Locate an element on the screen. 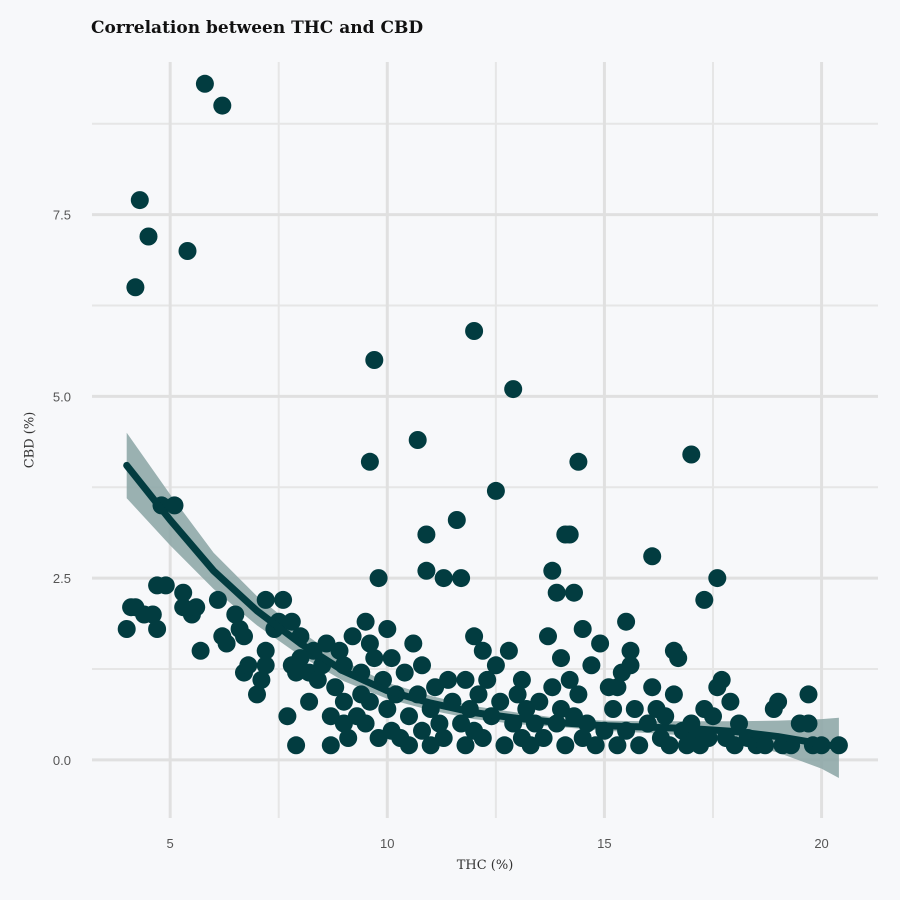  y-tick-label: 5.0 is located at coordinates (62, 396).